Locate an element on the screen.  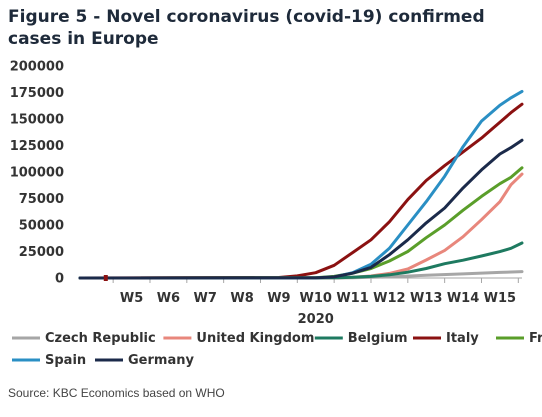
legend-label: Italy is located at coordinates (462, 338).